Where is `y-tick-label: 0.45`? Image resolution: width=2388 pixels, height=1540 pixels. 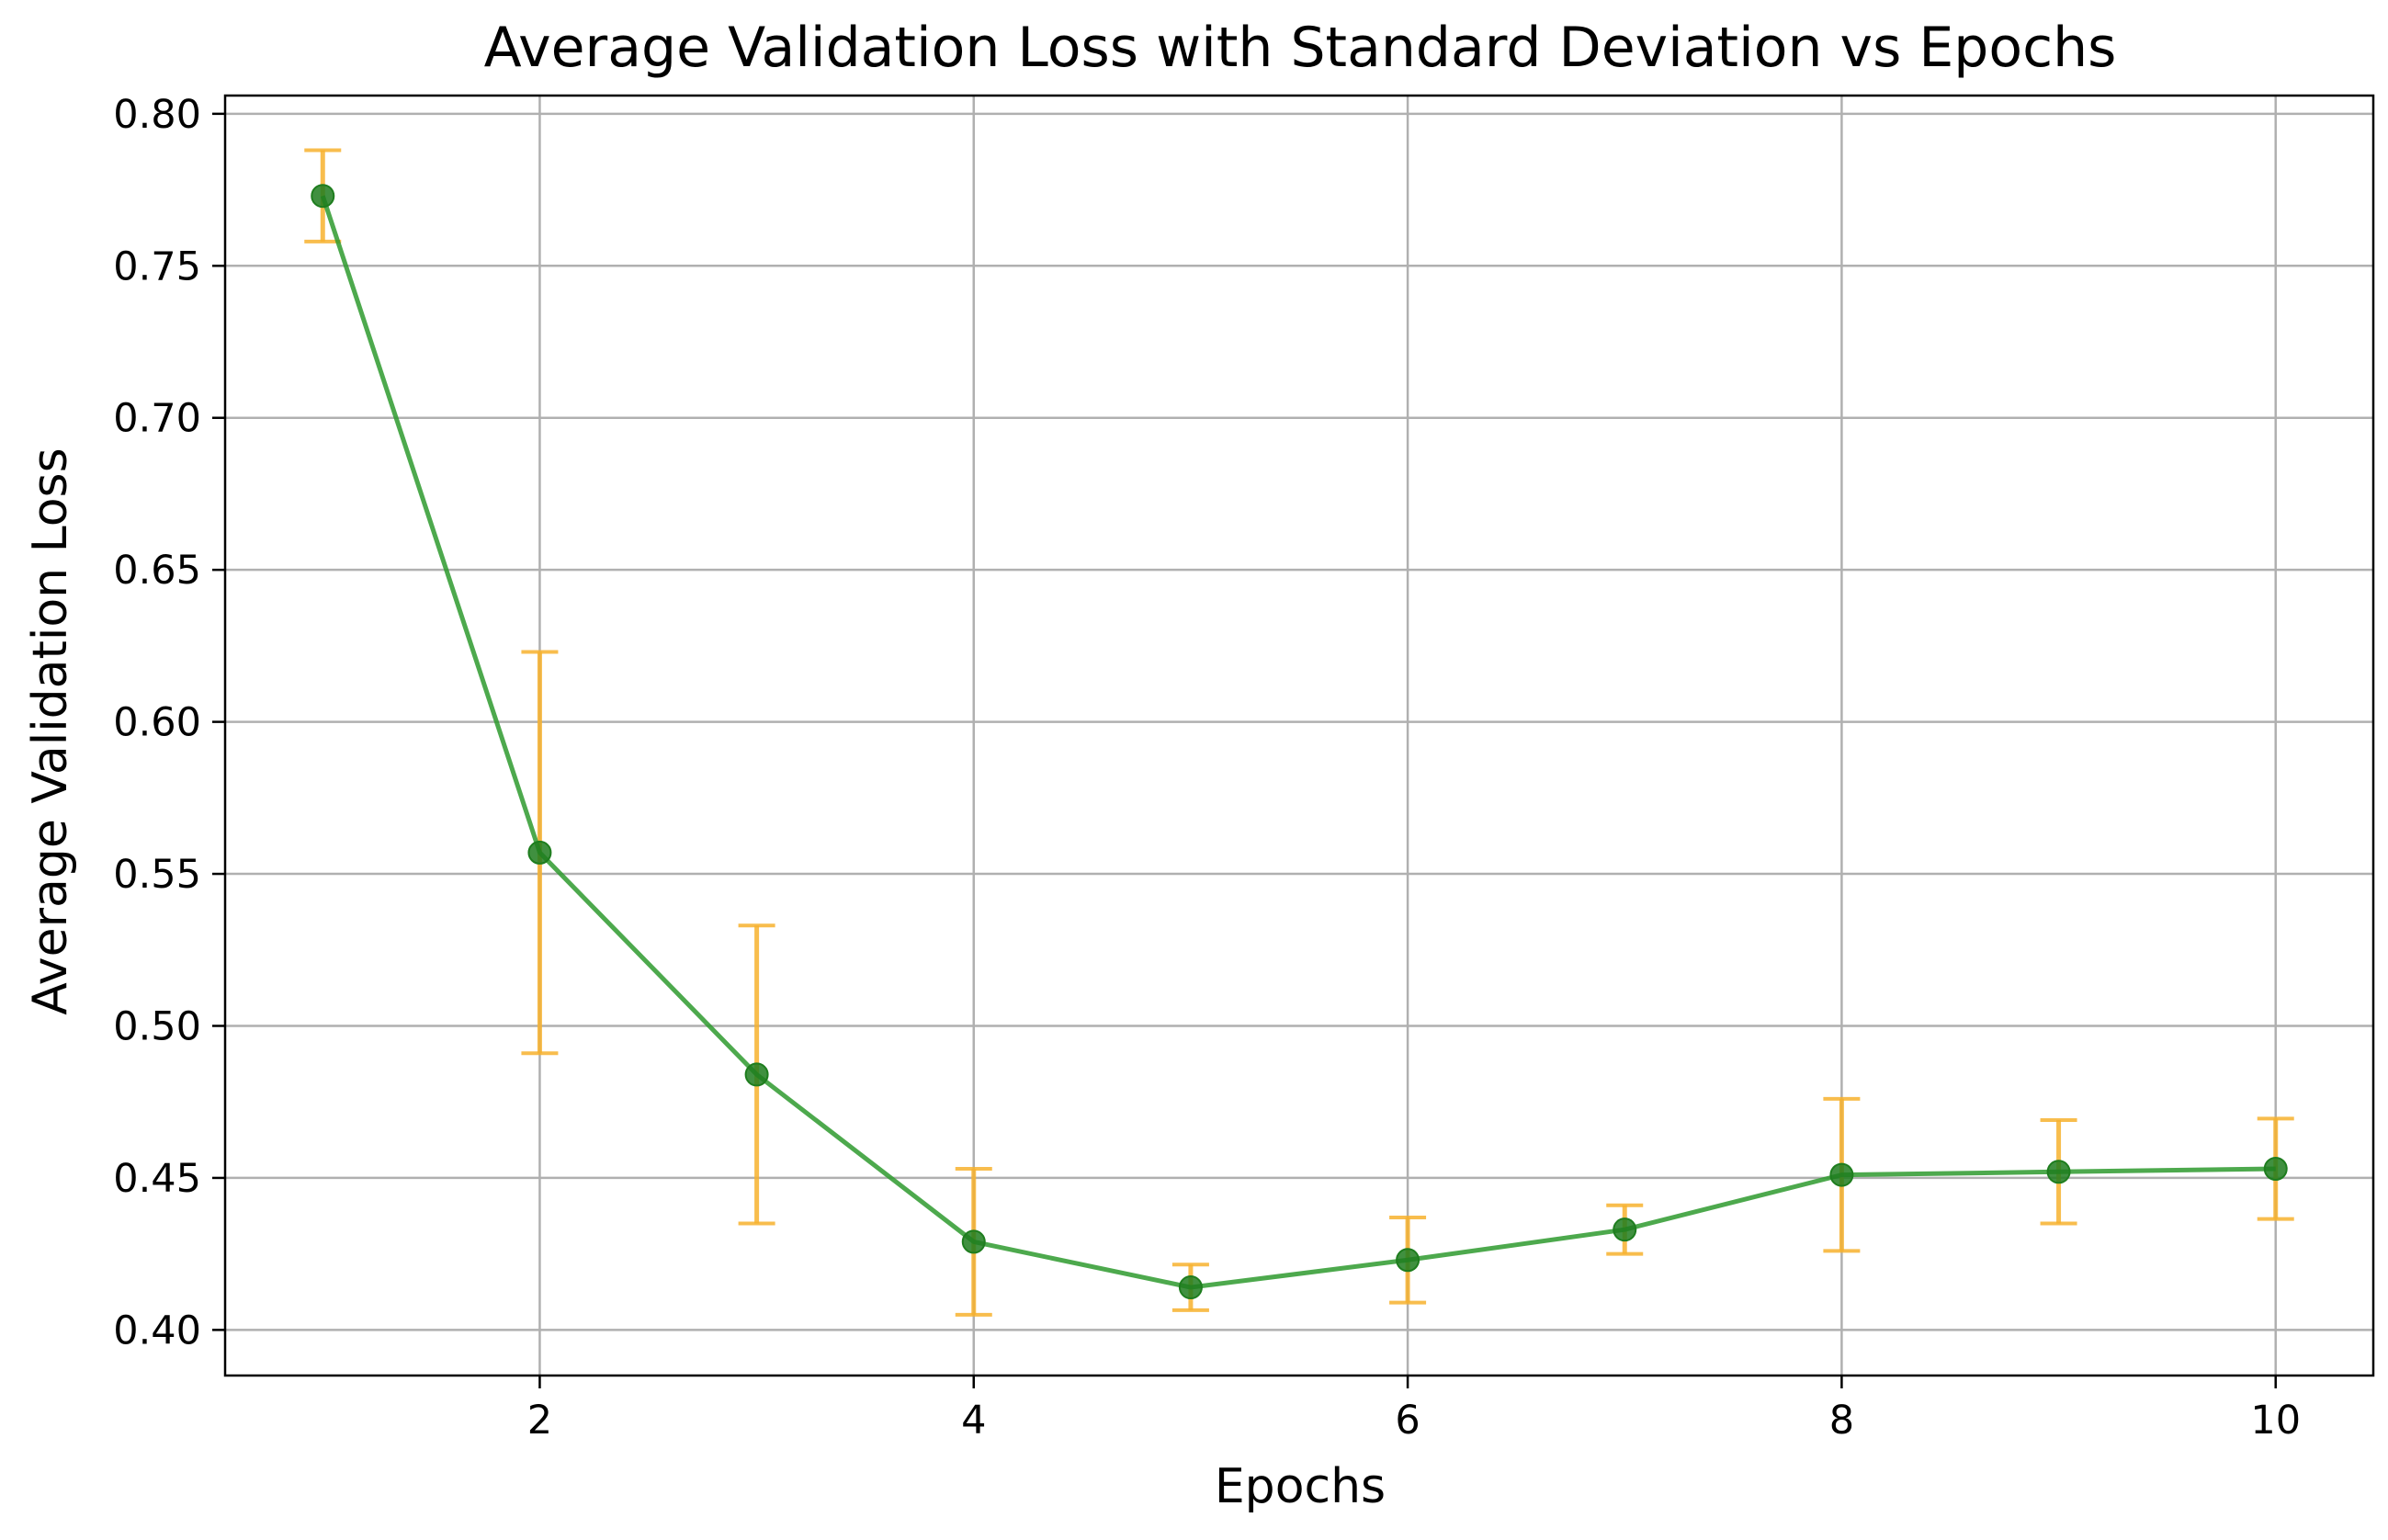 y-tick-label: 0.45 is located at coordinates (157, 1179).